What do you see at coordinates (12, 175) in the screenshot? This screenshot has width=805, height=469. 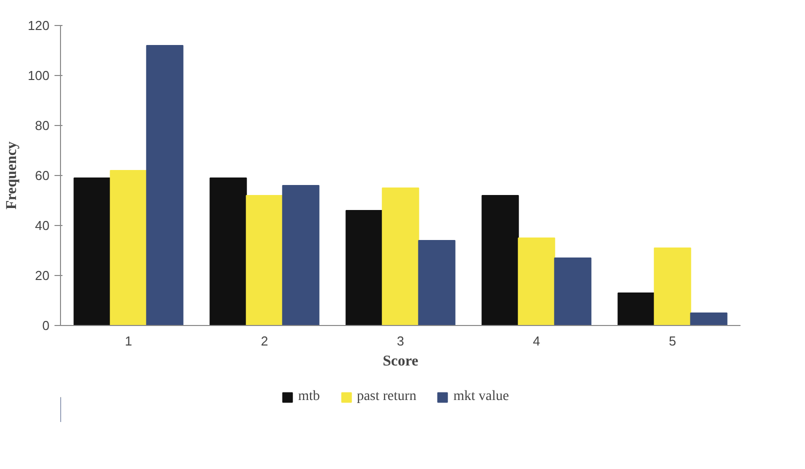 I see `y-axis-title: Frequency` at bounding box center [12, 175].